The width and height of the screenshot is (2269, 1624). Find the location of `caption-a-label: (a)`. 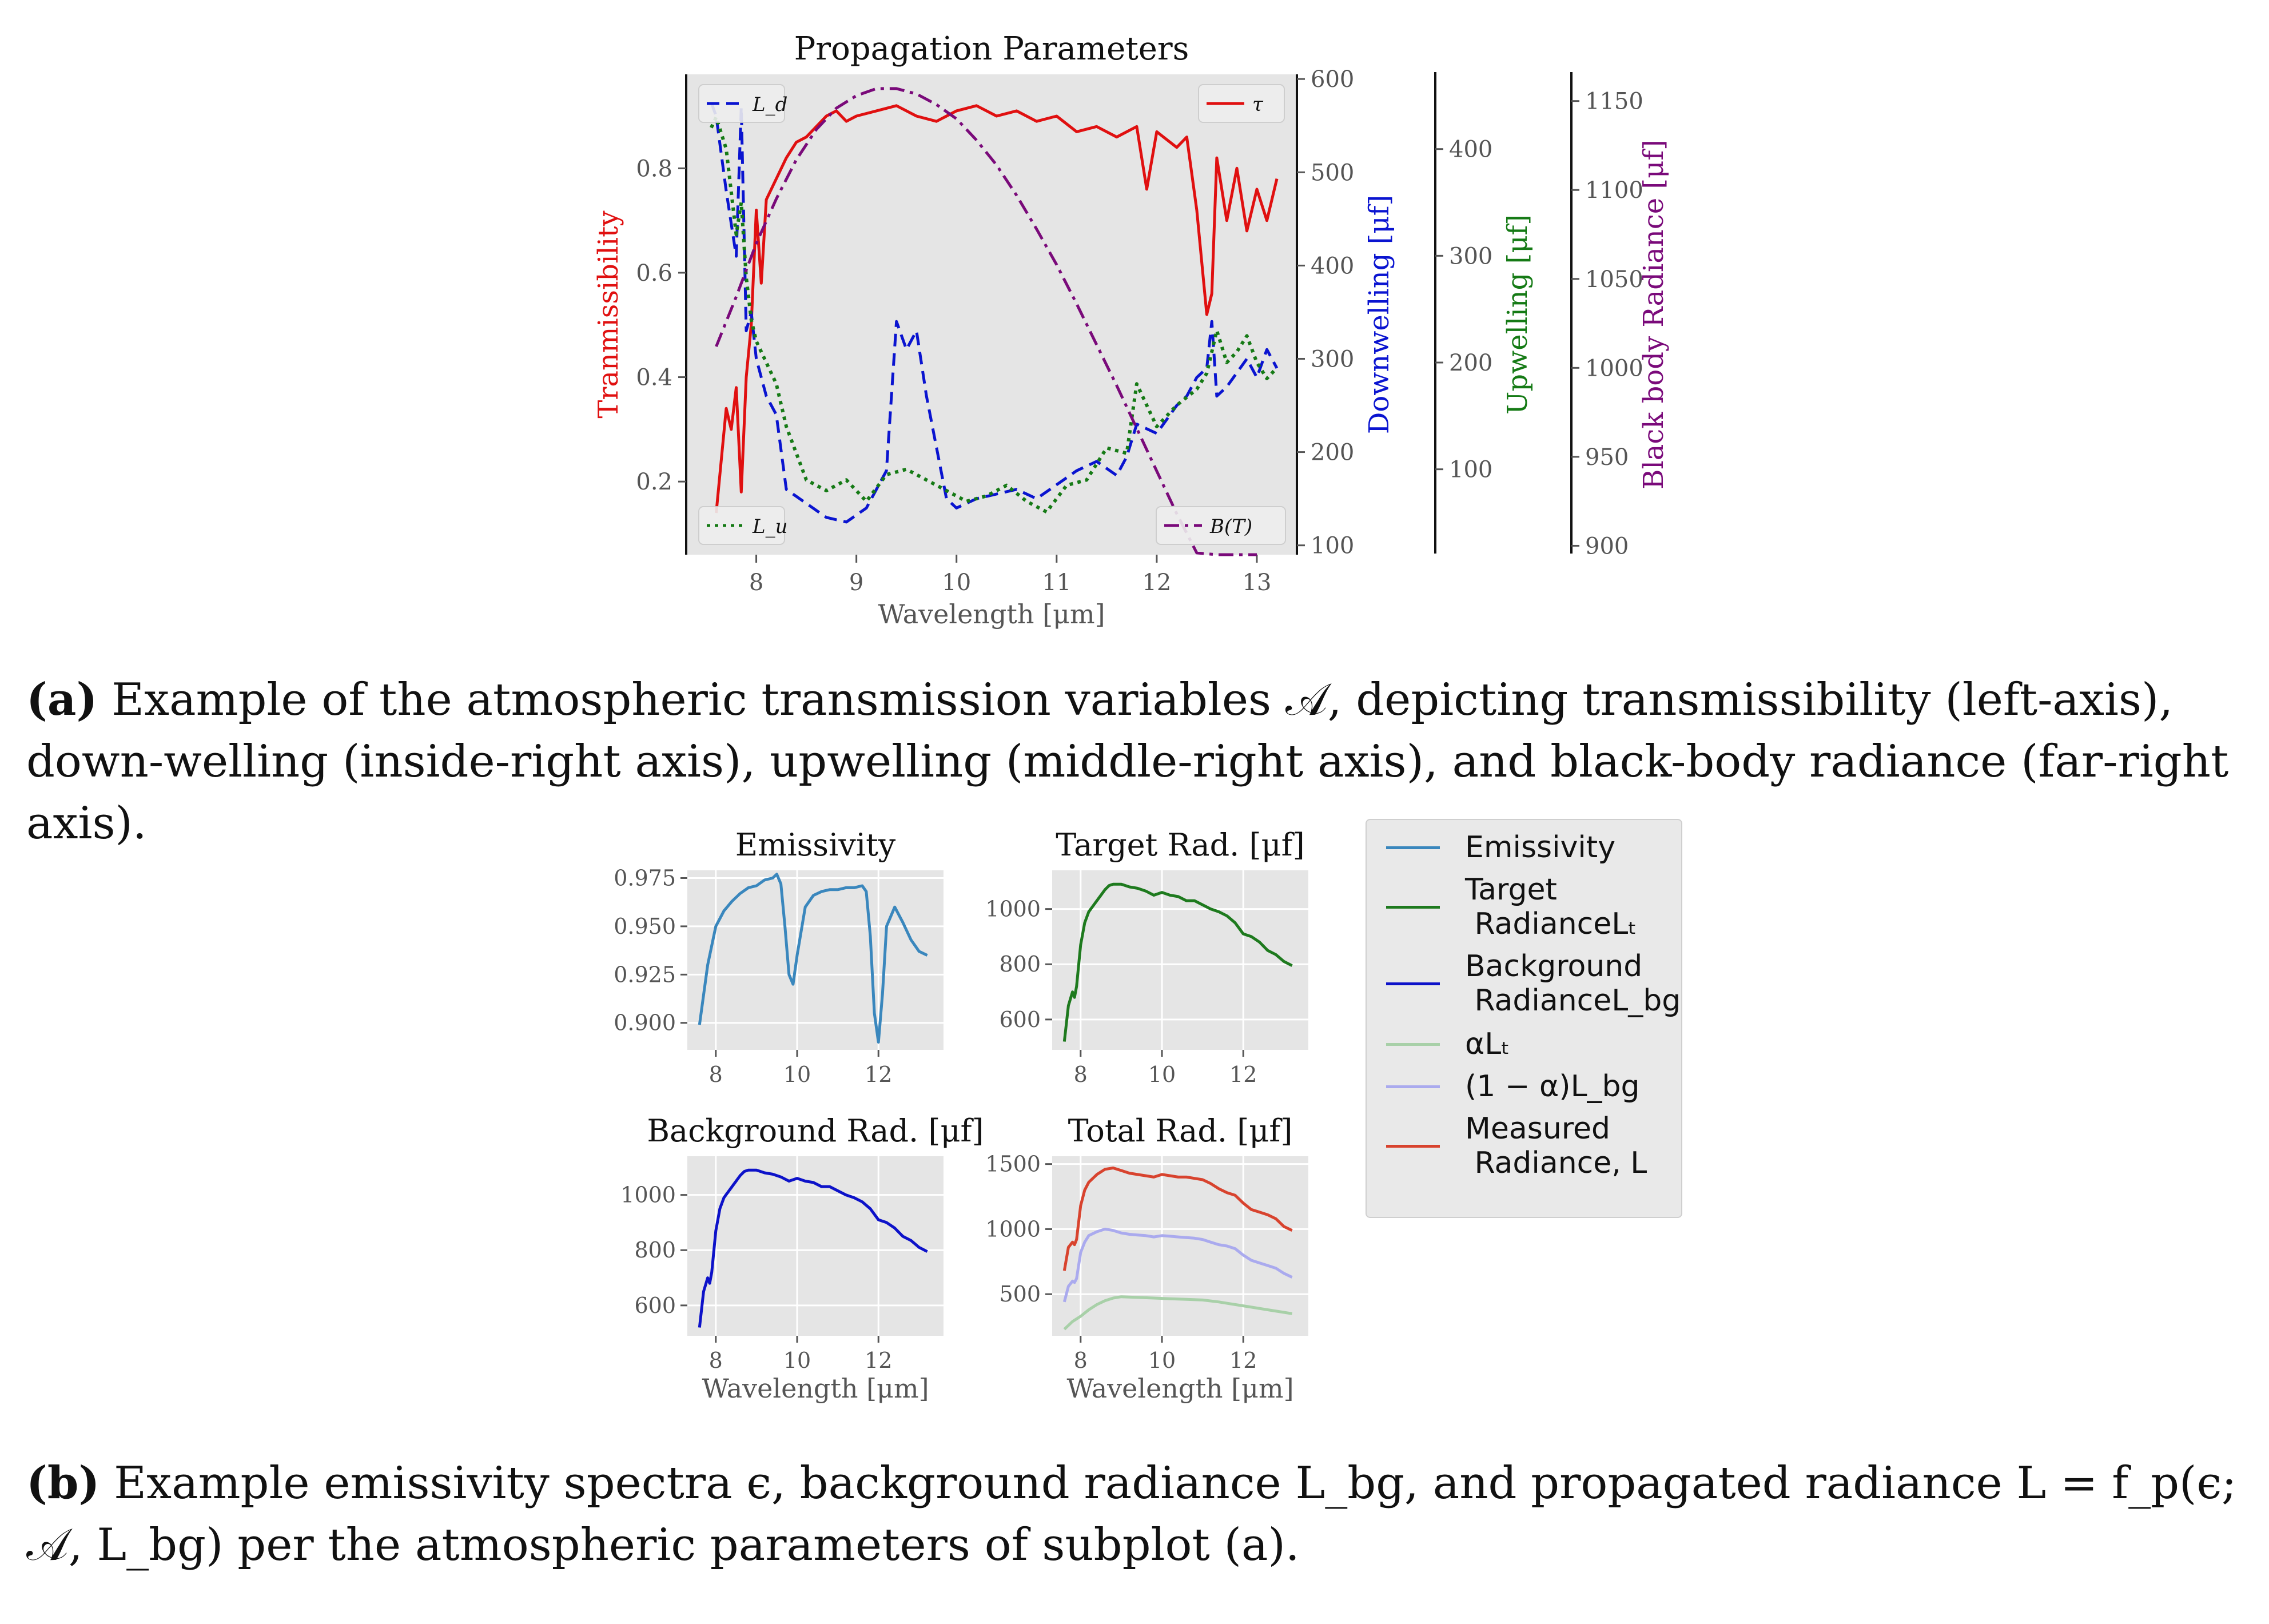

caption-a-label: (a) is located at coordinates (62, 700).